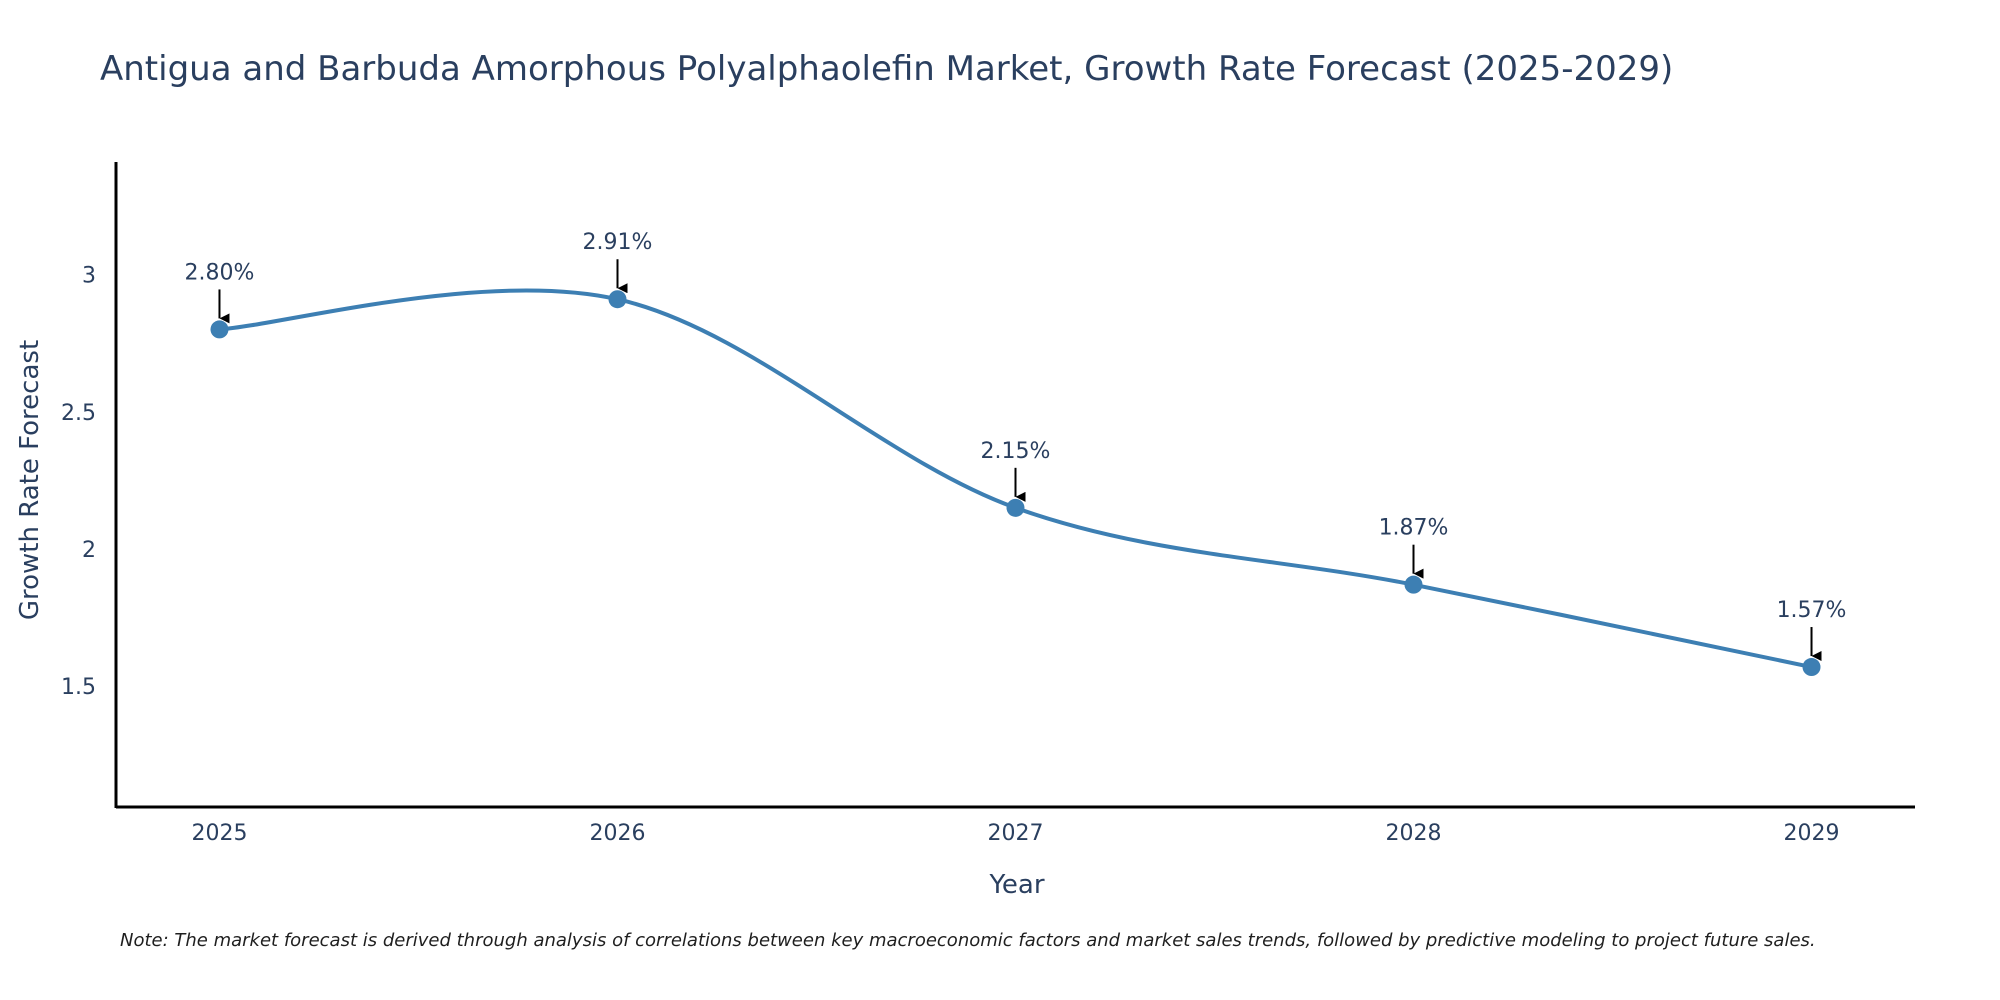  I want to click on y-axis-title: Growth Rate Forecast, so click(30, 480).